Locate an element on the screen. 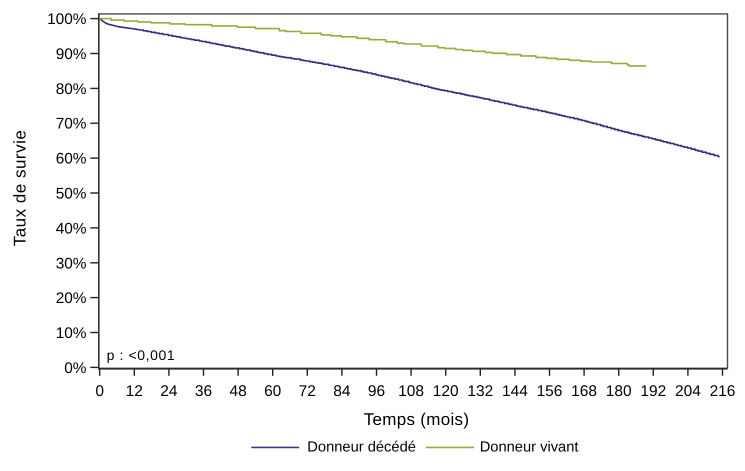 This screenshot has height=471, width=745. svg-text: 20% is located at coordinates (71, 298).